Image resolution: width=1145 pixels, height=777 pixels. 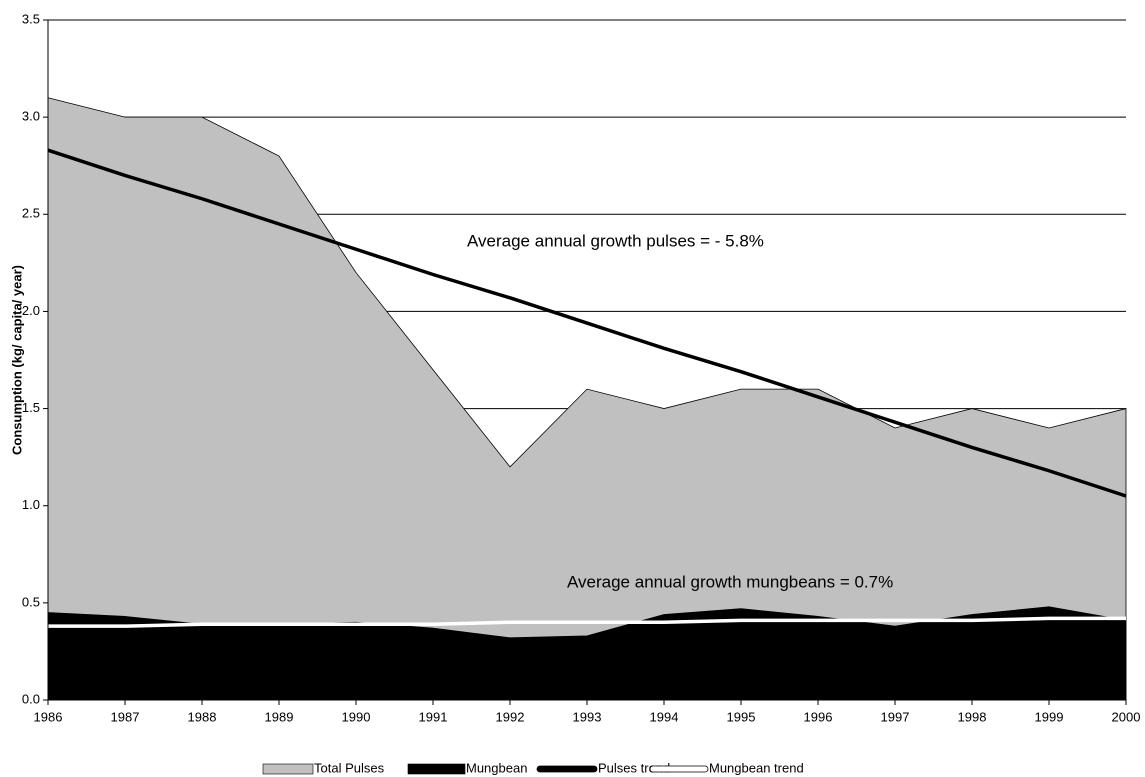 I want to click on y-tick-label: 3.0, so click(x=31, y=116).